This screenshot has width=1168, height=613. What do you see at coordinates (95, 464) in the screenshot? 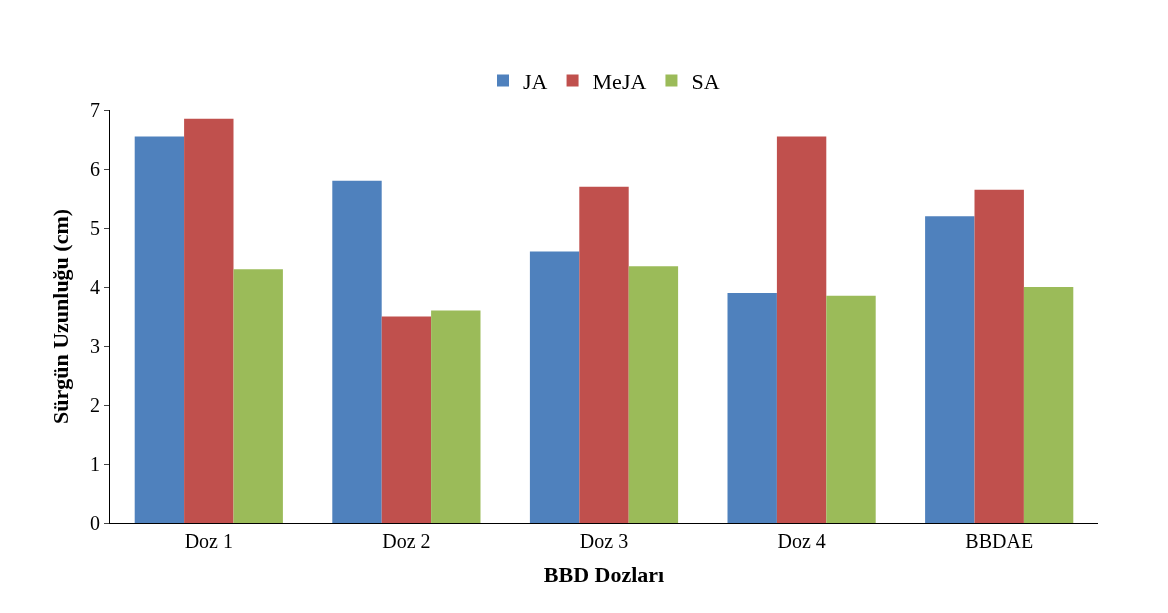
I see `y-tick-label: 1` at bounding box center [95, 464].